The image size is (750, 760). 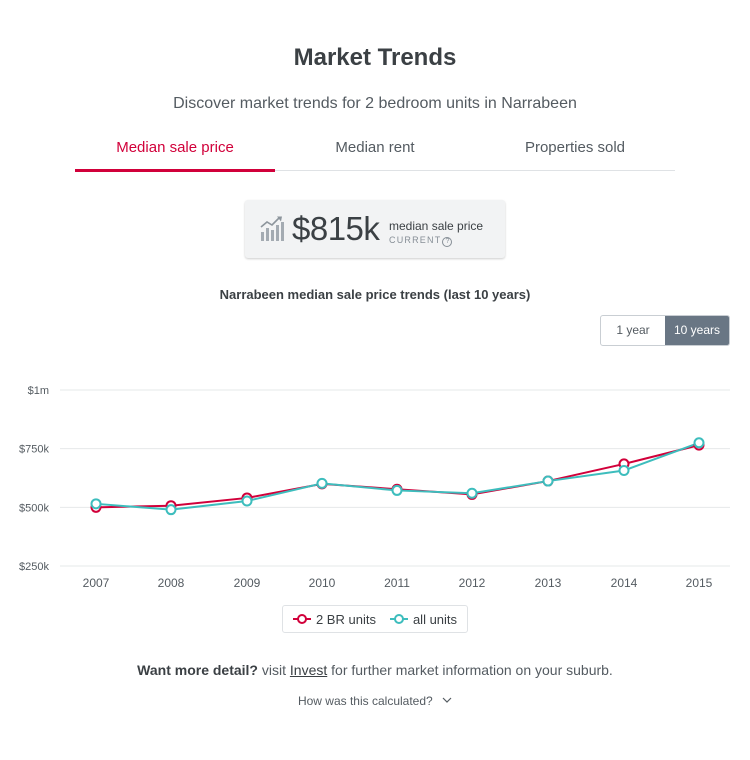 What do you see at coordinates (96, 583) in the screenshot?
I see `x-tick-label: 2007` at bounding box center [96, 583].